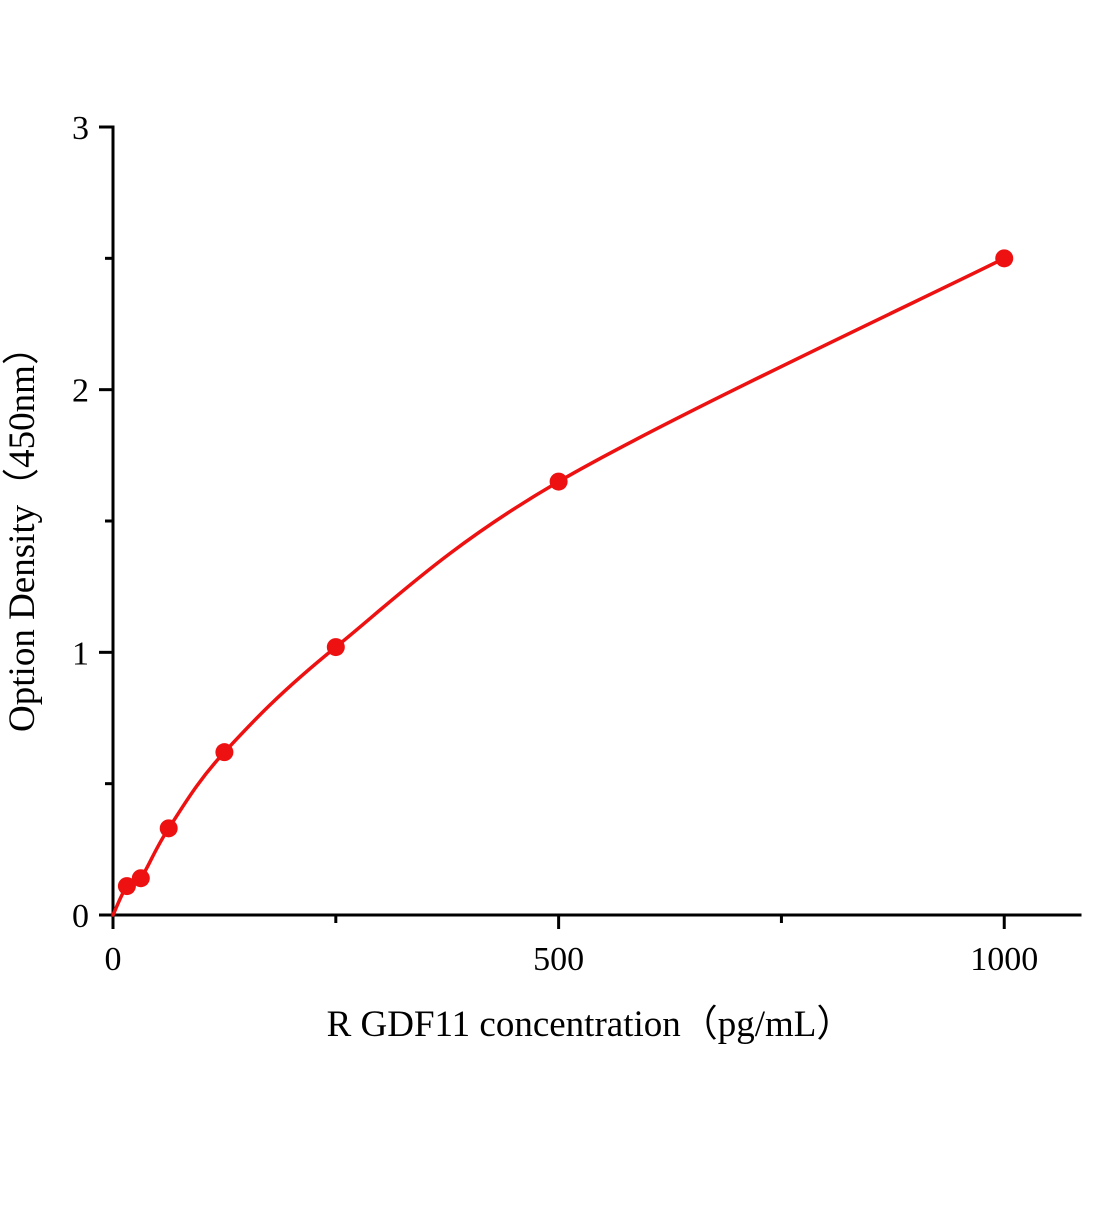 This screenshot has width=1104, height=1205. I want to click on x-tick-label: 1000, so click(1004, 959).